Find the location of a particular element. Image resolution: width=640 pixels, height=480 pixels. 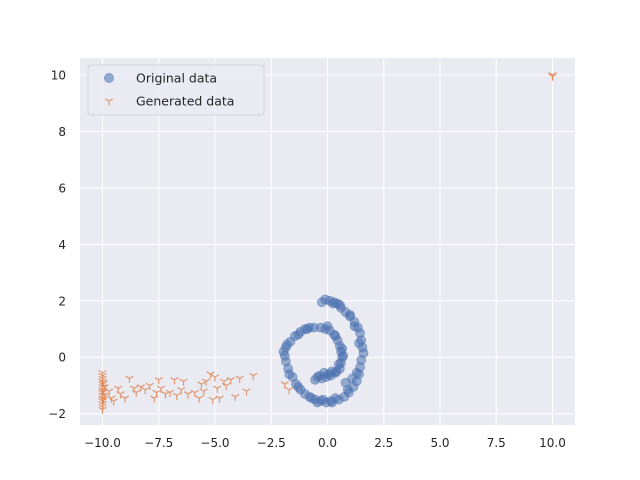

y-tick-label: 10 is located at coordinates (58, 75).